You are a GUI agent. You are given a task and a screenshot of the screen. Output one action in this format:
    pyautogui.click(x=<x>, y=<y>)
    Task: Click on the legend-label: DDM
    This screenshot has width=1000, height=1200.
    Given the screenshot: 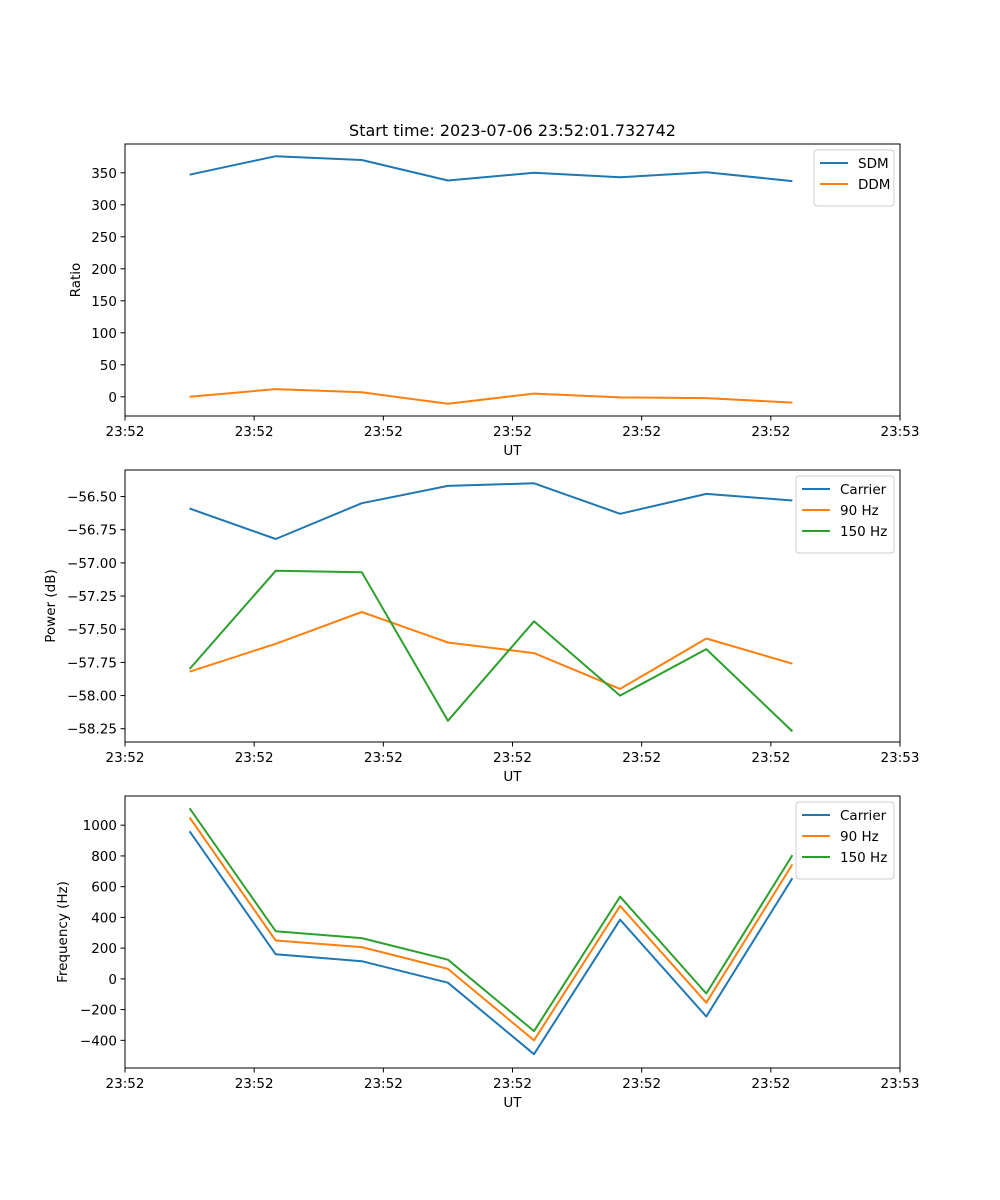 What is the action you would take?
    pyautogui.click(x=874, y=185)
    